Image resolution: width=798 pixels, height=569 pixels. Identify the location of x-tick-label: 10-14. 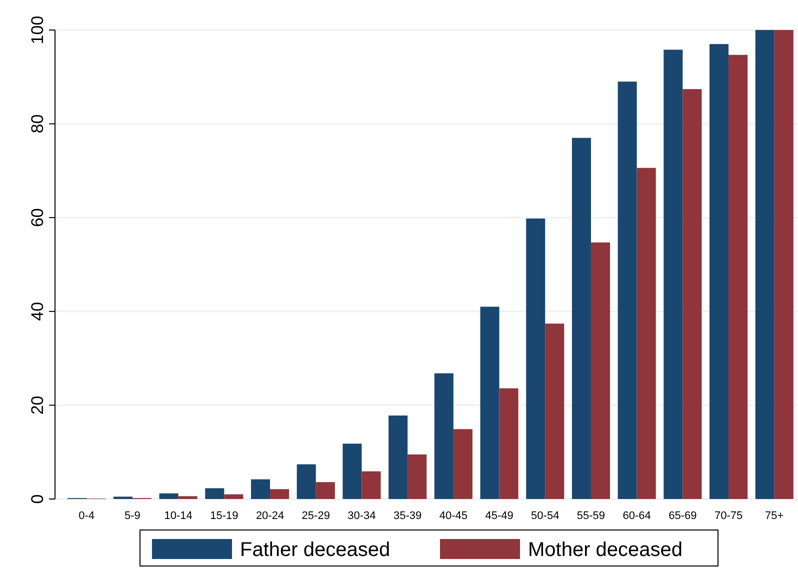
(178, 516).